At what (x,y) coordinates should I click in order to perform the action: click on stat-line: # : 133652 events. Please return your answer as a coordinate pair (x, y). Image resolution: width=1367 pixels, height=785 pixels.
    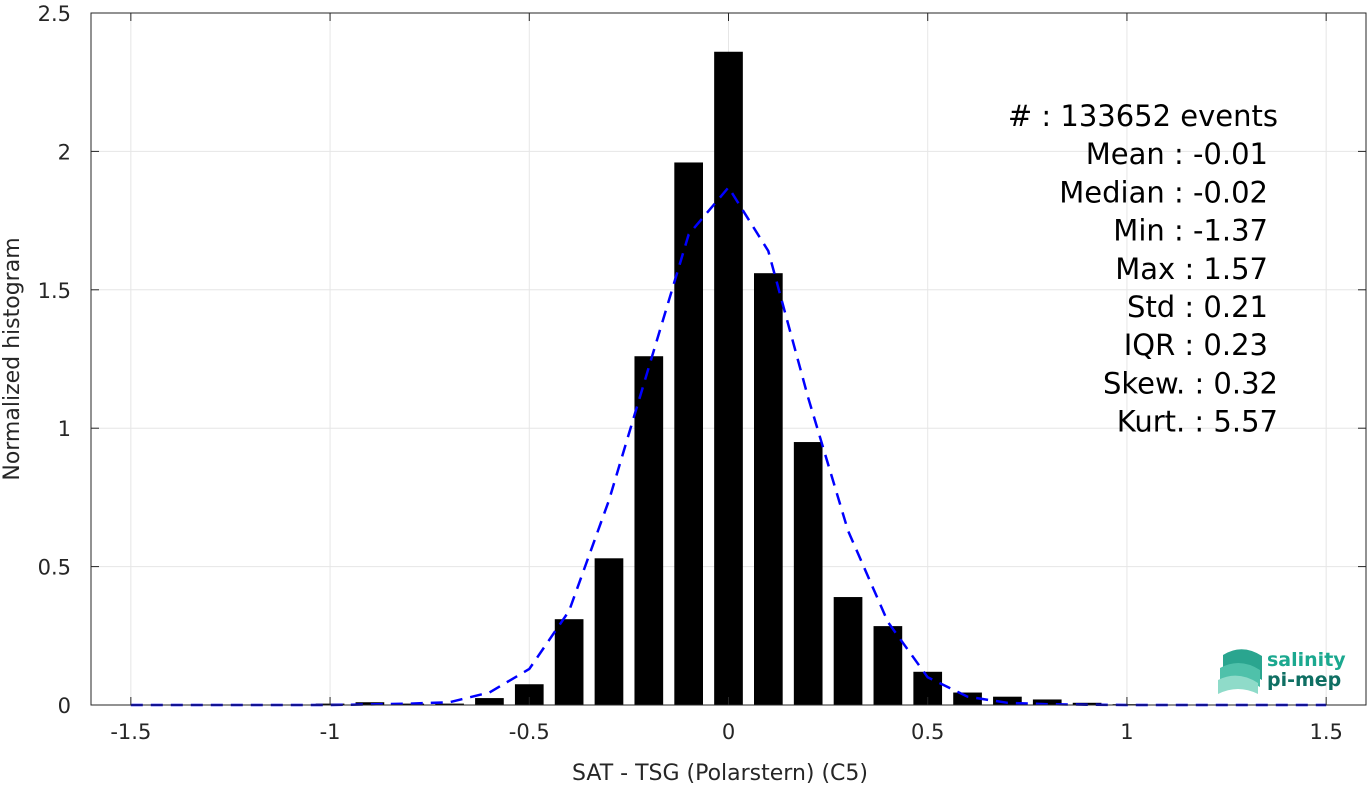
    Looking at the image, I should click on (1143, 116).